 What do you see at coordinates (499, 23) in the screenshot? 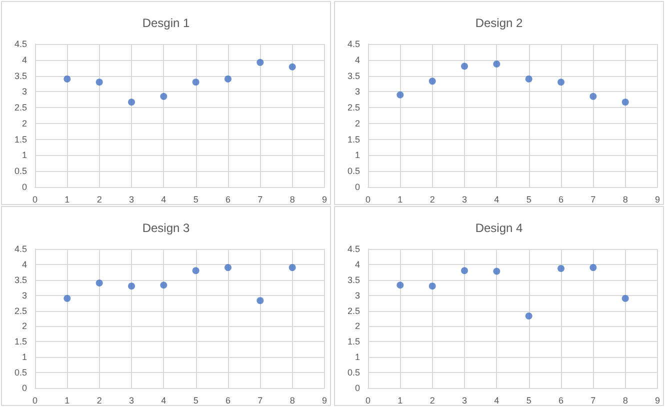
I see `chart-title: Design 2` at bounding box center [499, 23].